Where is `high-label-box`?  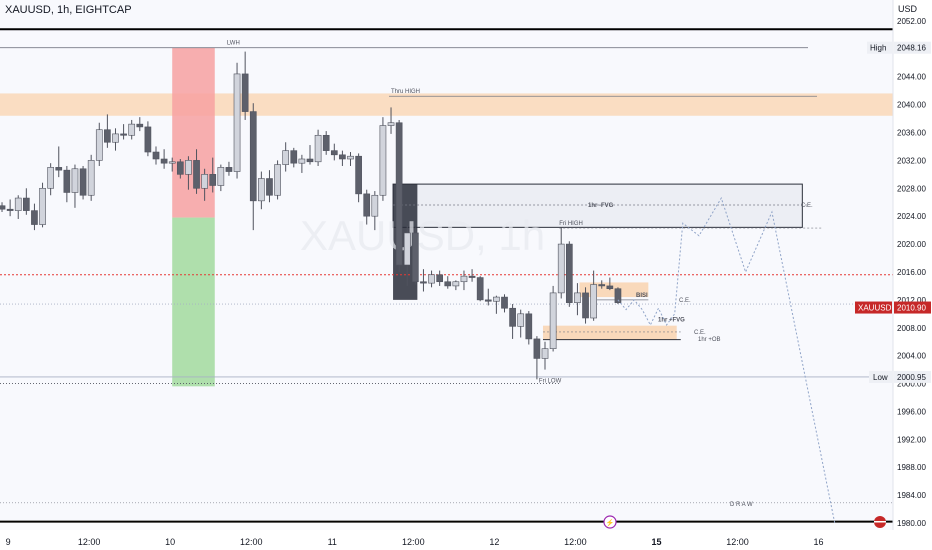
high-label-box is located at coordinates (880, 47).